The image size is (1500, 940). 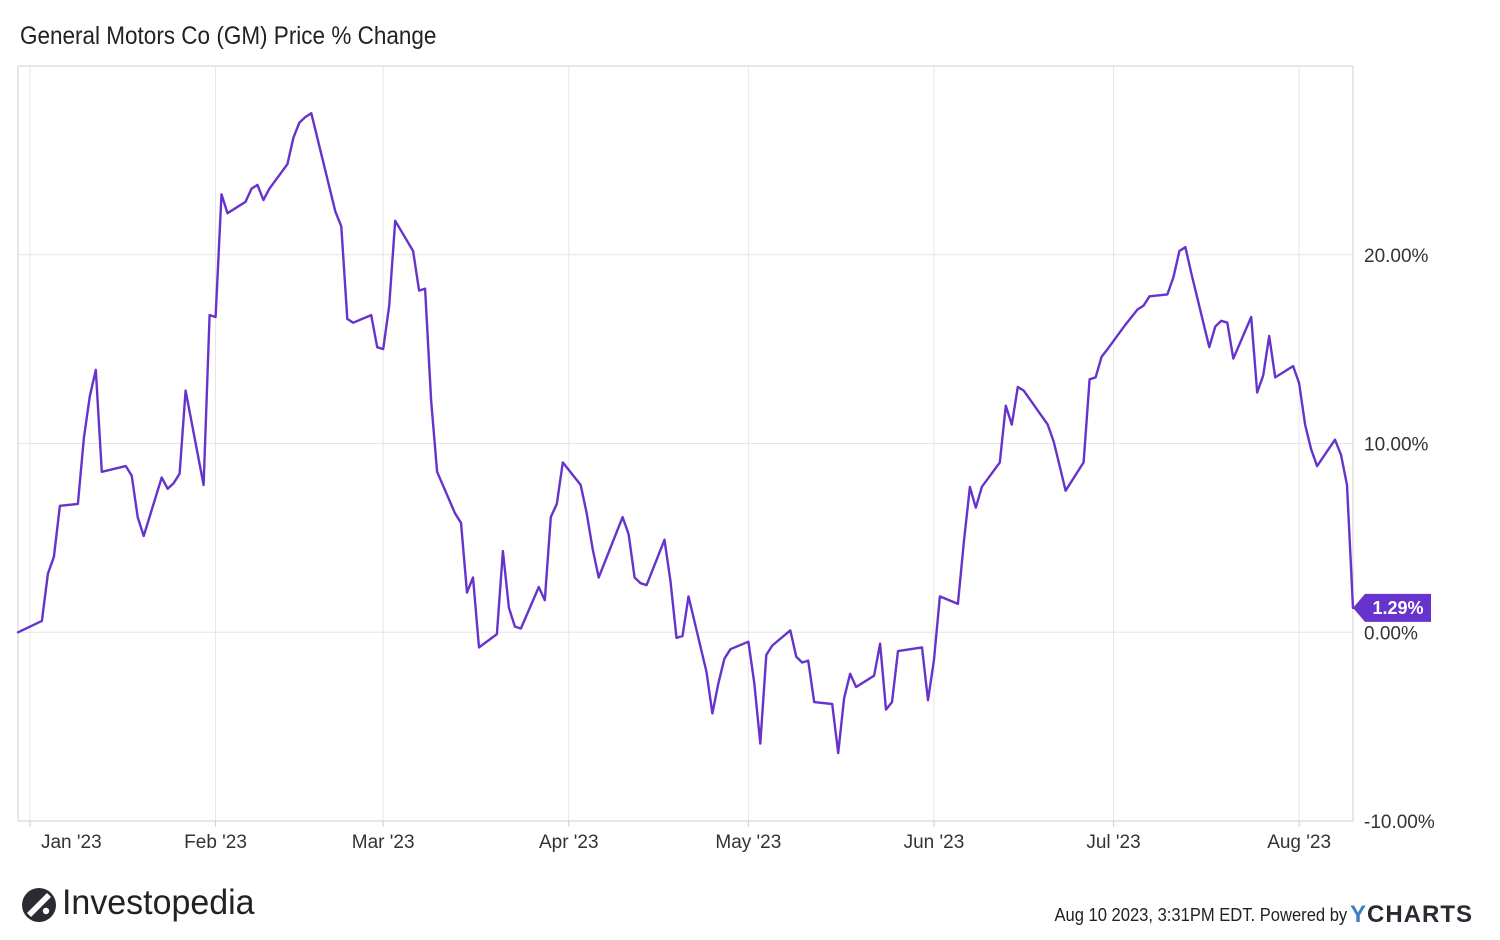 What do you see at coordinates (1359, 914) in the screenshot?
I see `ycharts-y: Y` at bounding box center [1359, 914].